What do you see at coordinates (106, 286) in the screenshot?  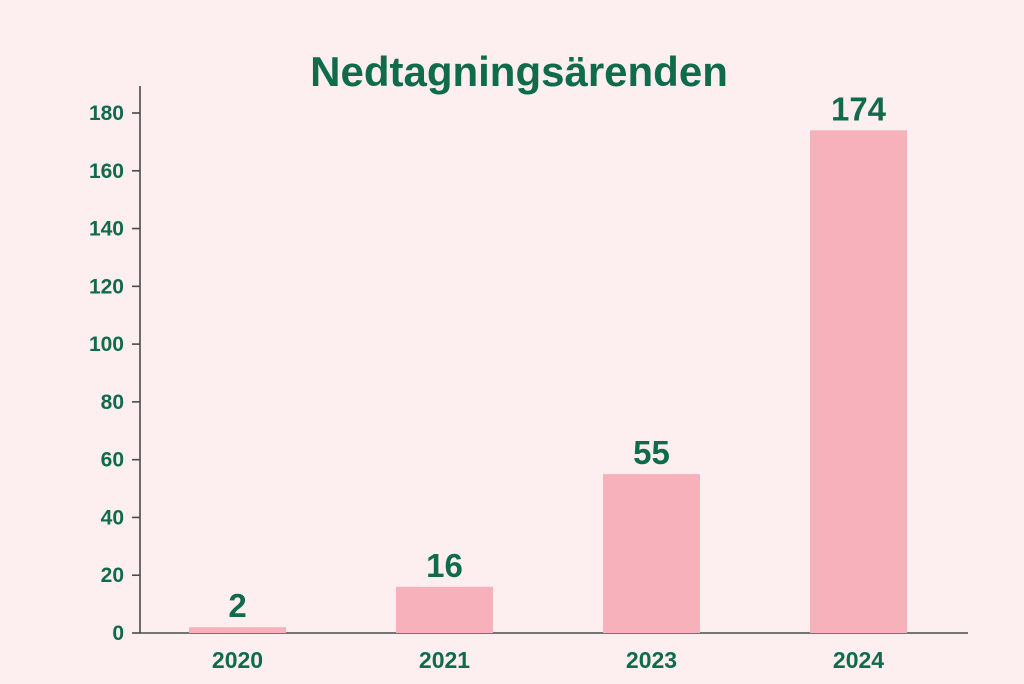 I see `y-tick-label: 120` at bounding box center [106, 286].